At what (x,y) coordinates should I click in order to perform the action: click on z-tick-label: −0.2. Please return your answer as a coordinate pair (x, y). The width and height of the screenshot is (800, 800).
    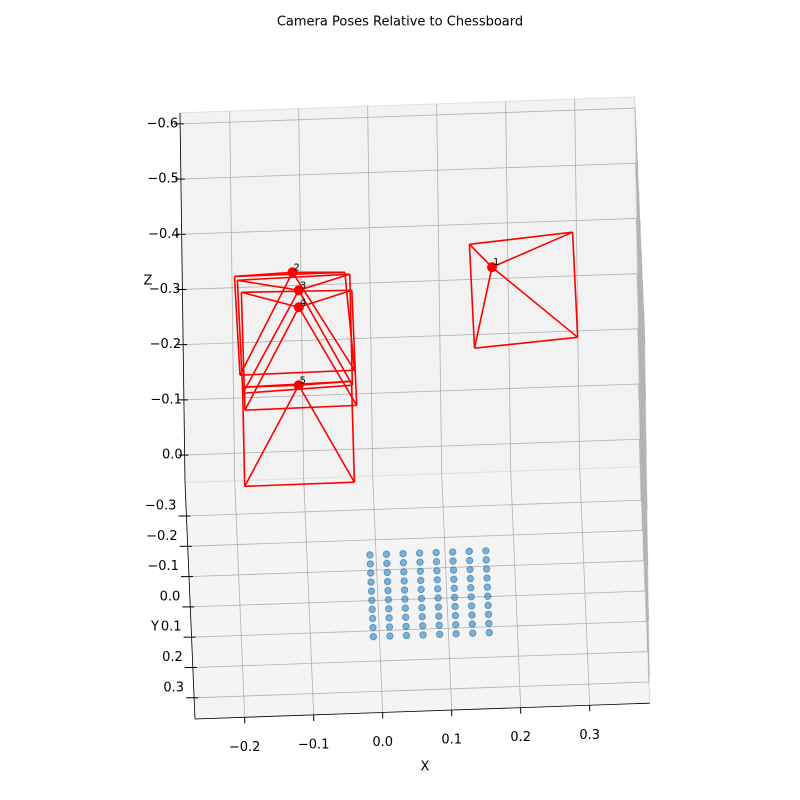
    Looking at the image, I should click on (166, 344).